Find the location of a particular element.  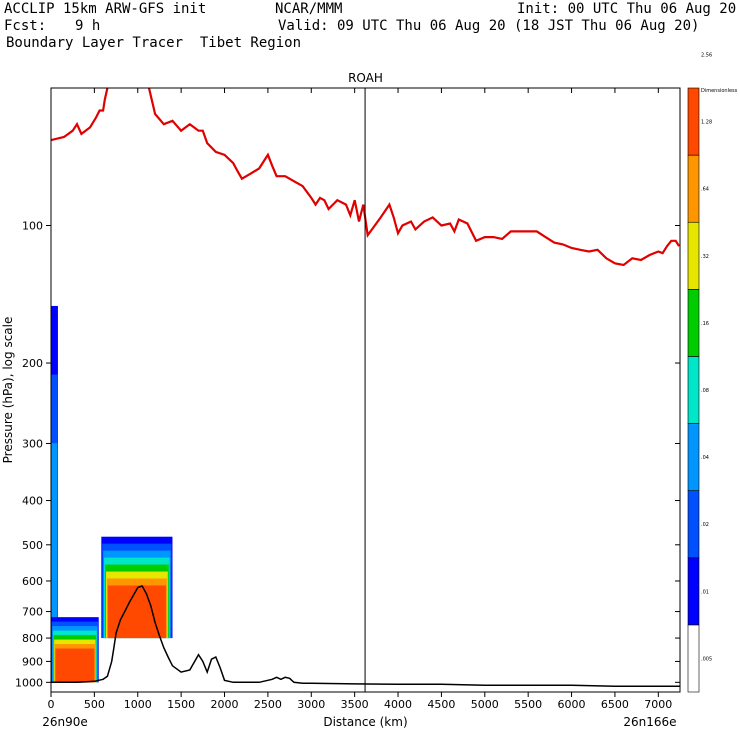

y-tick-label: 200 is located at coordinates (32, 363).